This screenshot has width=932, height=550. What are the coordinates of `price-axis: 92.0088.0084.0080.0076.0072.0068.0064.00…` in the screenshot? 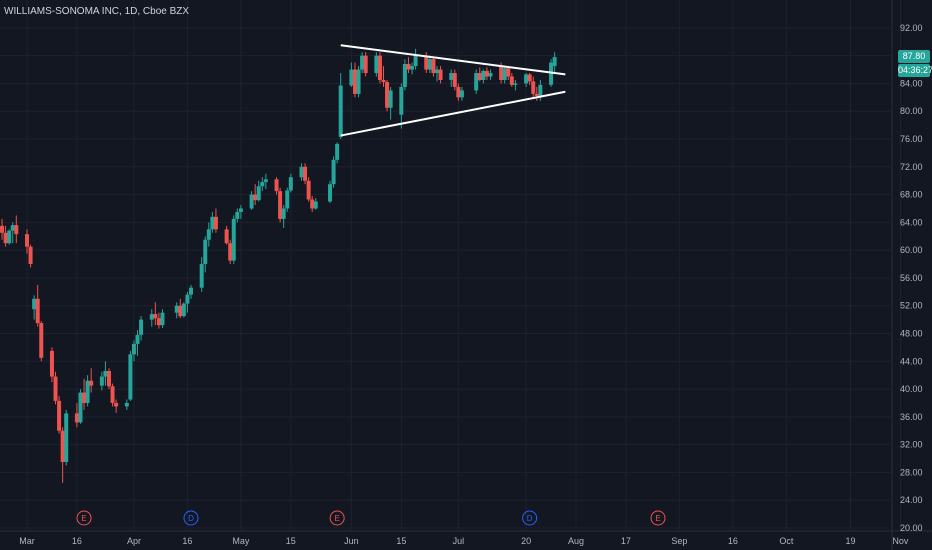 It's located at (911, 278).